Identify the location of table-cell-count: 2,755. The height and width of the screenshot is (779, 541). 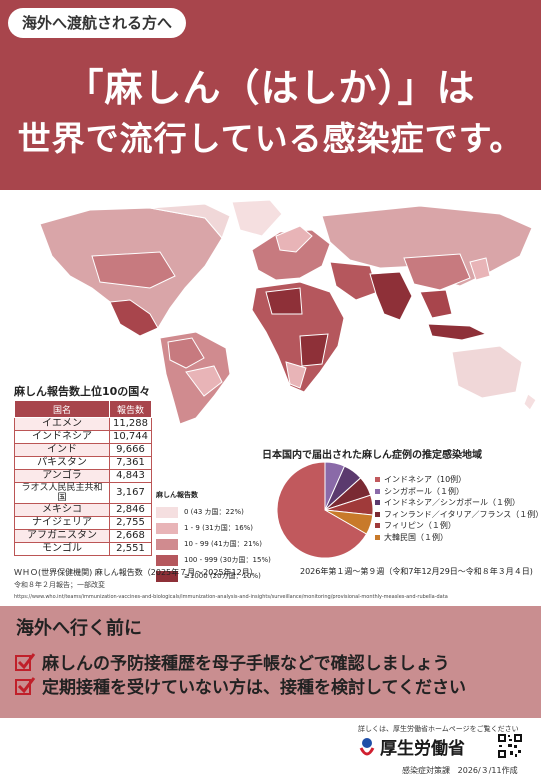
(130, 523).